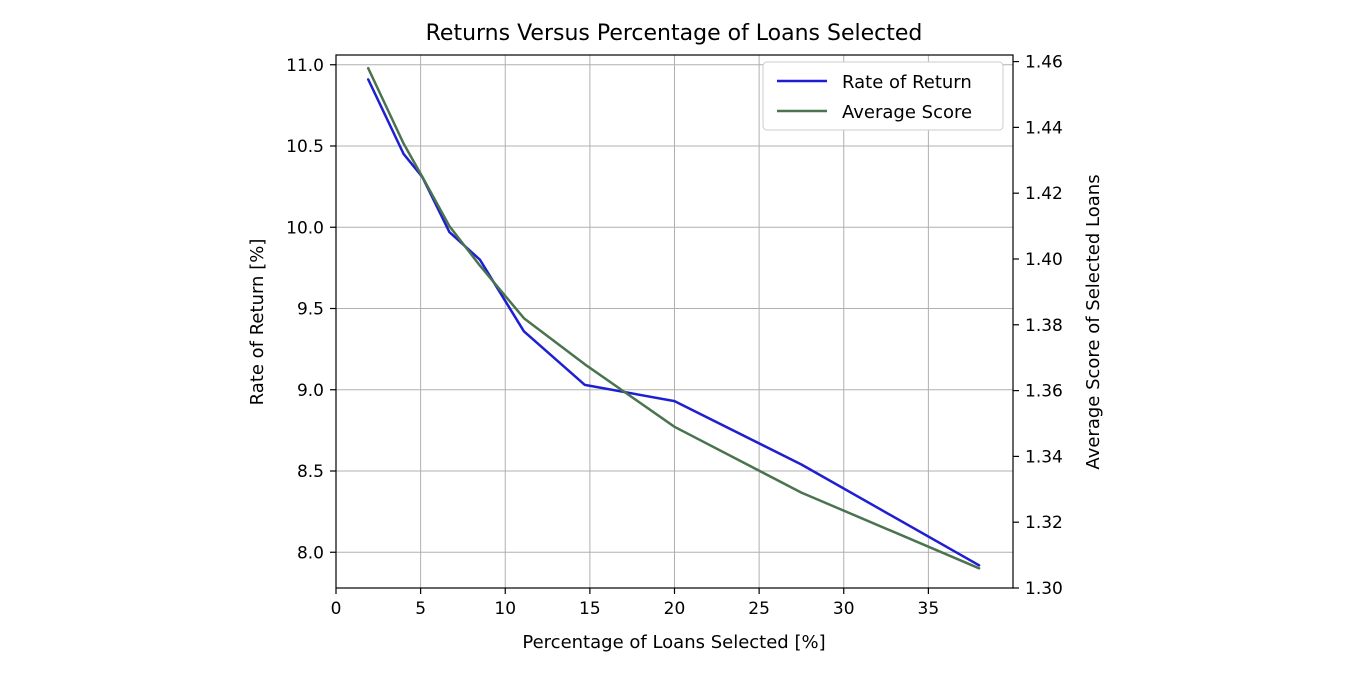 The image size is (1350, 675). I want to click on x-tick-label: 20, so click(675, 609).